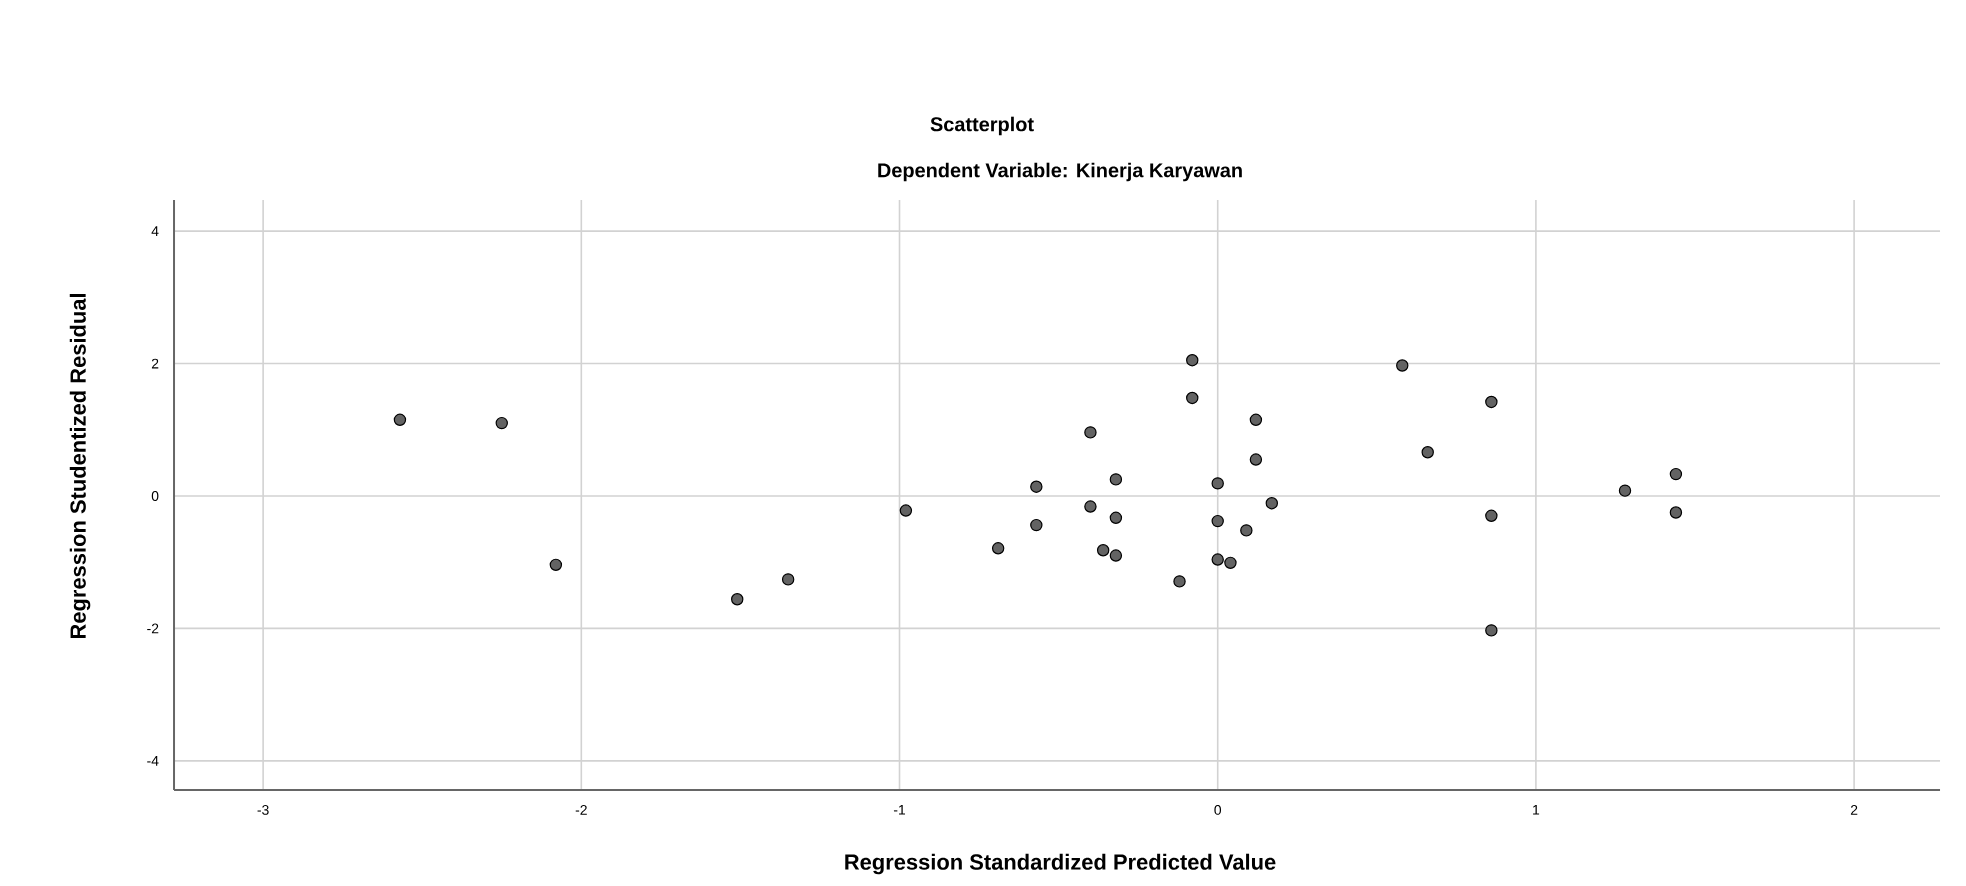  I want to click on chart-subtitle: Dependent Variable: Kinerja Karyawan, so click(1060, 172).